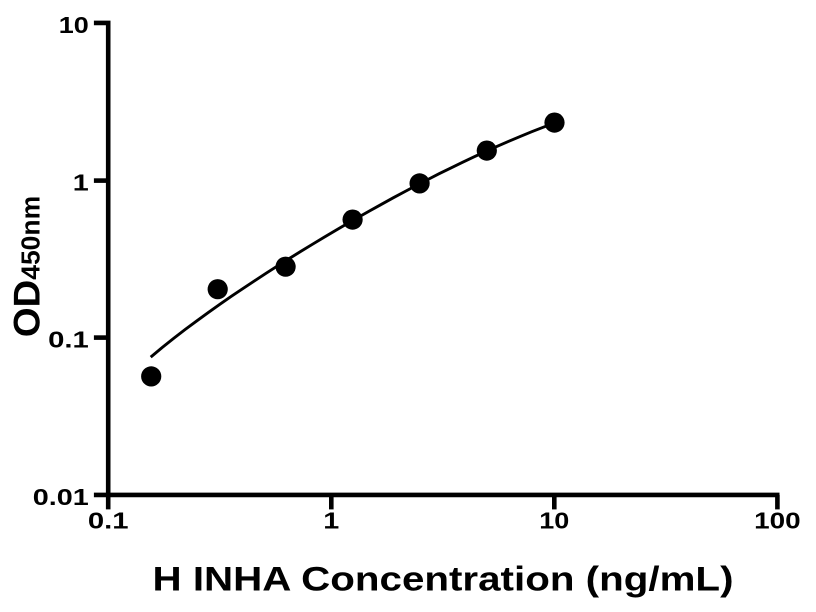  Describe the element at coordinates (26, 266) in the screenshot. I see `svg-text: OD450nm` at that location.